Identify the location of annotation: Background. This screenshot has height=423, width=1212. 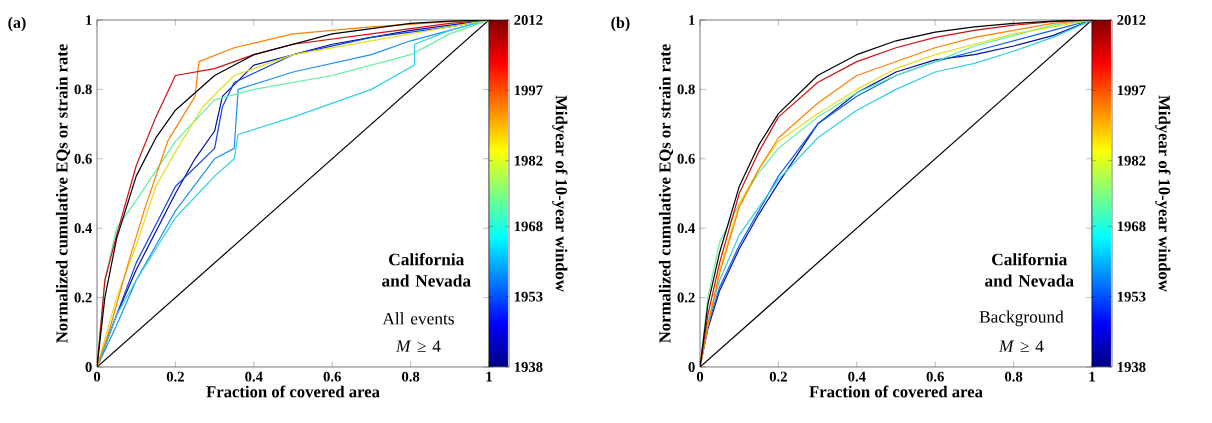
(1021, 318).